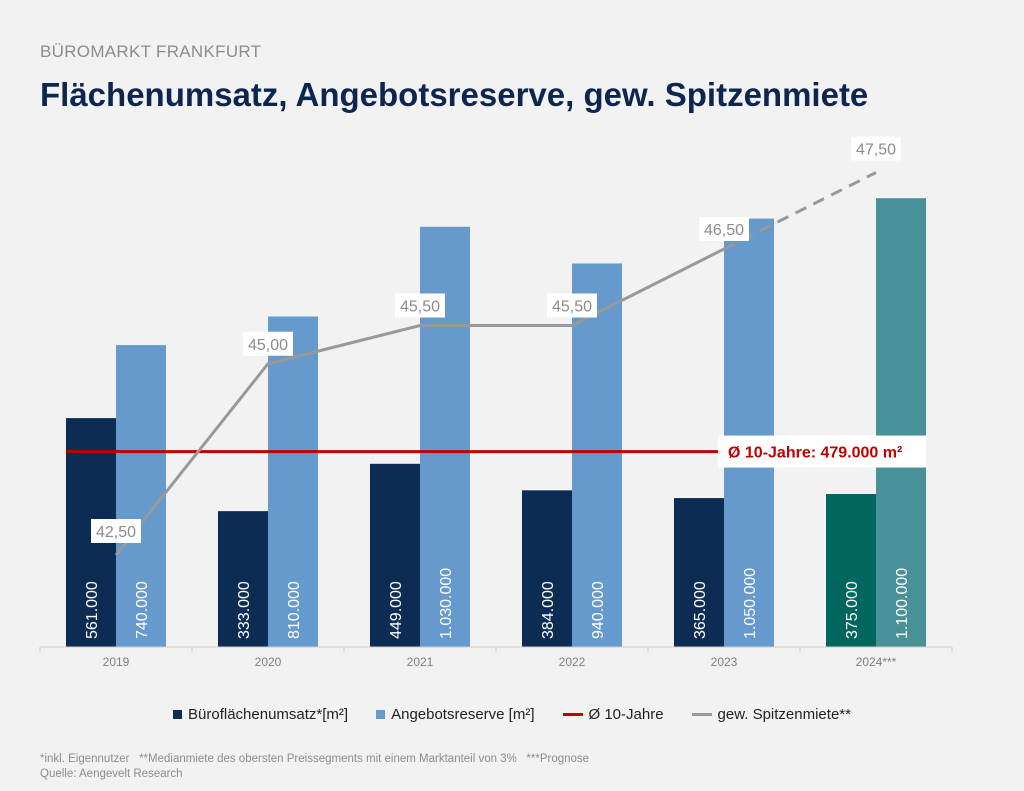 This screenshot has height=791, width=1024. Describe the element at coordinates (92, 610) in the screenshot. I see `bar-label-umsatz-0: 561.000` at that location.